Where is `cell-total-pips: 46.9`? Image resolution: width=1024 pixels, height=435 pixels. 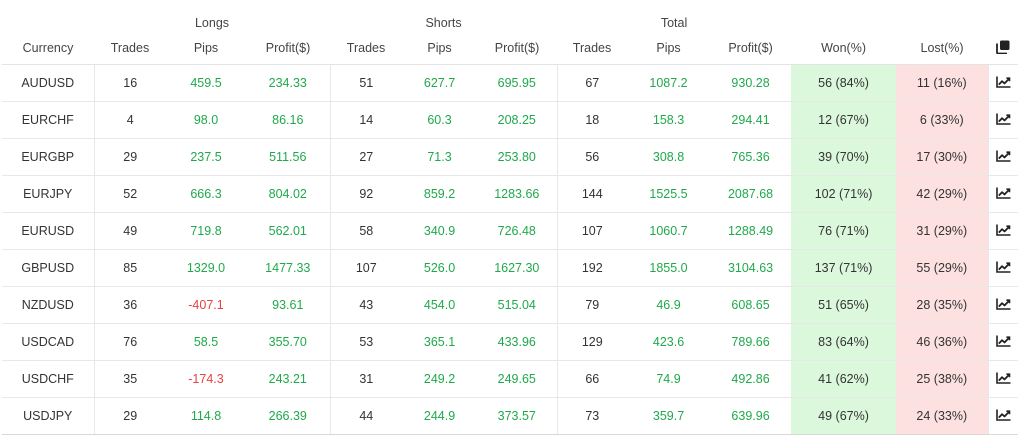
cell-total-pips: 46.9 is located at coordinates (669, 305).